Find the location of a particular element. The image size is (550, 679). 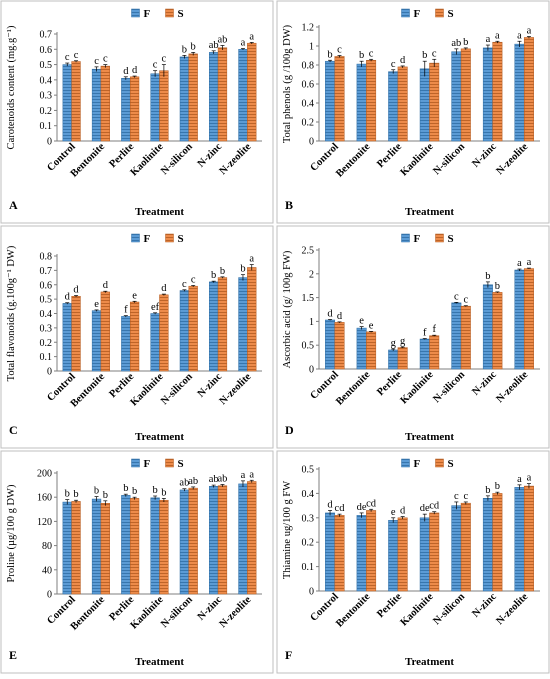

y-tick-label: 2.5 is located at coordinates (308, 251).